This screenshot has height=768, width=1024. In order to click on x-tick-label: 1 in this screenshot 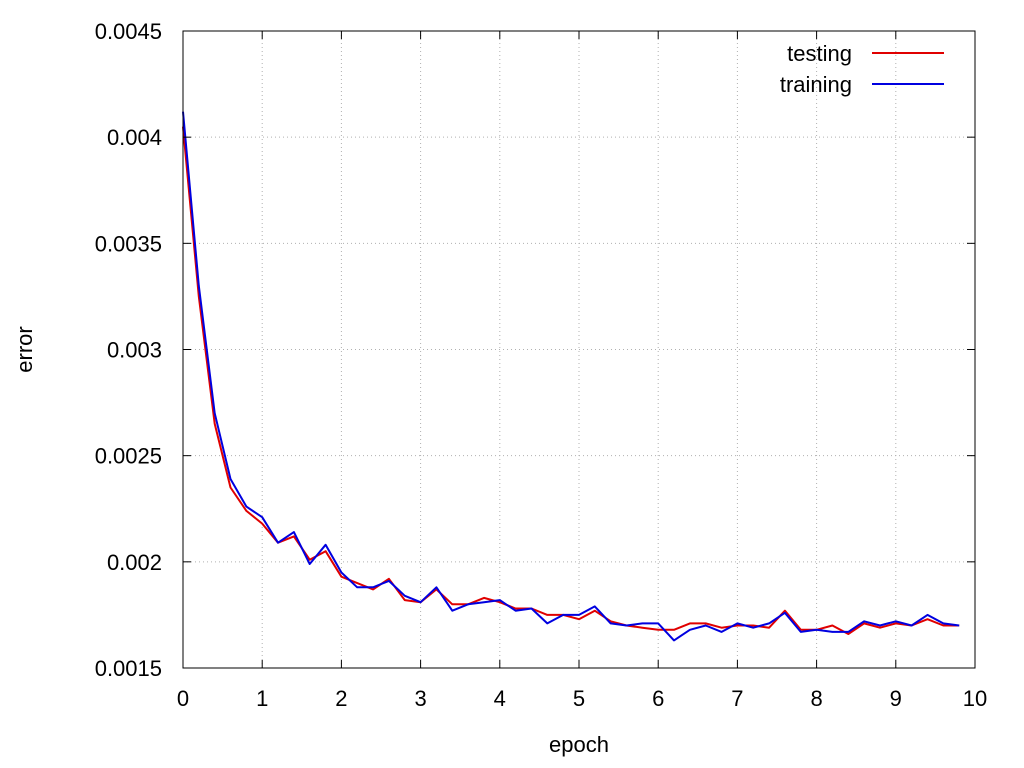, I will do `click(262, 698)`.